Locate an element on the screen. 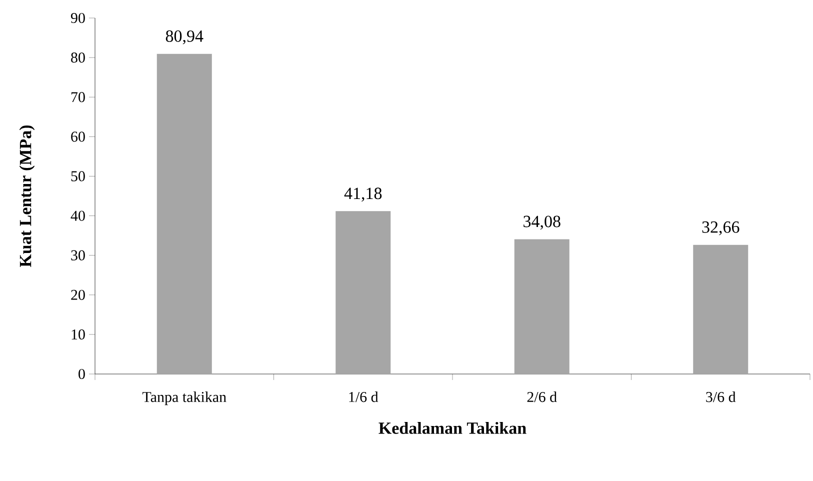 Image resolution: width=813 pixels, height=481 pixels. x-tick-label: 3/6 d is located at coordinates (721, 397).